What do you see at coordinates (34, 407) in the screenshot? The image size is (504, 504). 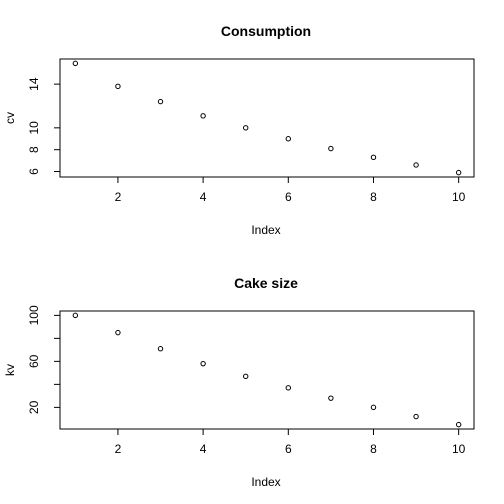 I see `y-tick-label: 20` at bounding box center [34, 407].